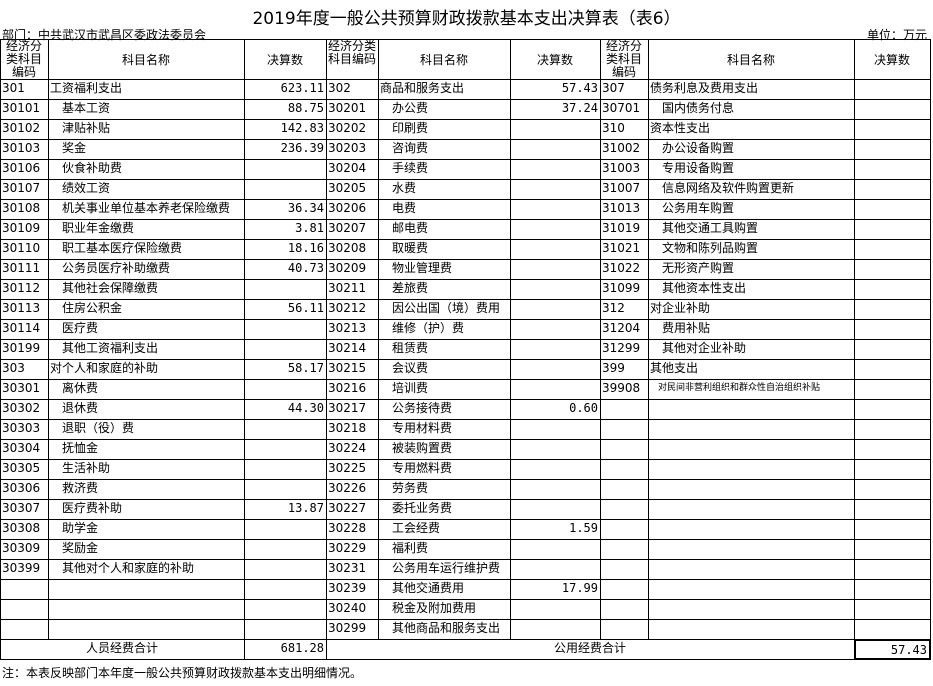  What do you see at coordinates (555, 589) in the screenshot?
I see `amount-cell: 17.99` at bounding box center [555, 589].